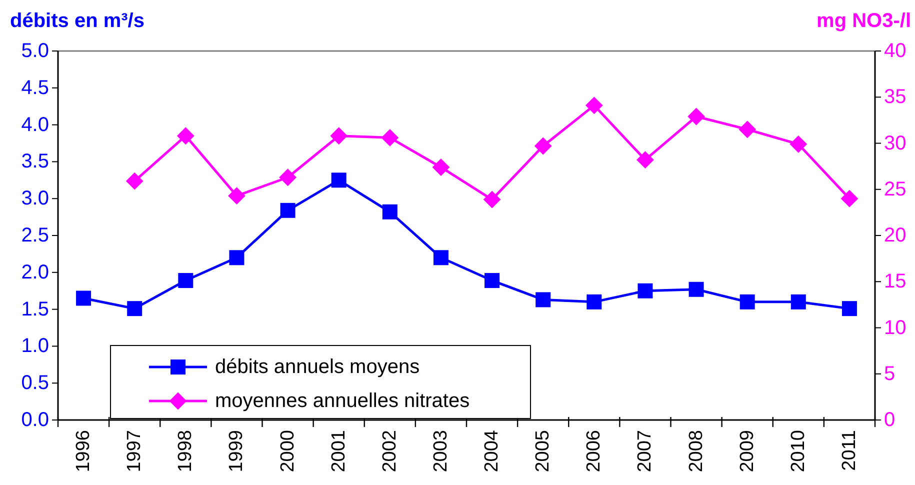 This screenshot has height=485, width=915. I want to click on x-tick-label: 2010, so click(798, 451).